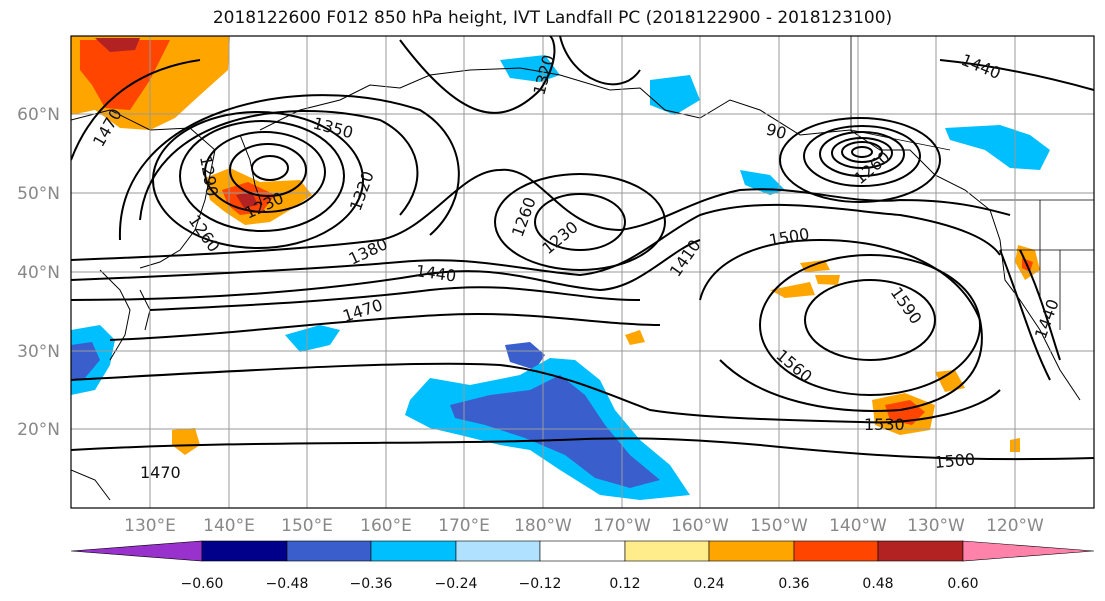 The height and width of the screenshot is (601, 1105). I want to click on lon-label: 170°W, so click(622, 526).